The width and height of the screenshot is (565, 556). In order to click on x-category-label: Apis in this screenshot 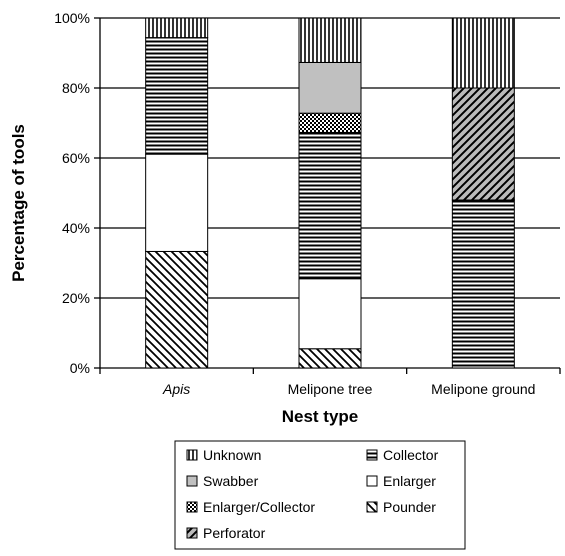, I will do `click(176, 389)`.